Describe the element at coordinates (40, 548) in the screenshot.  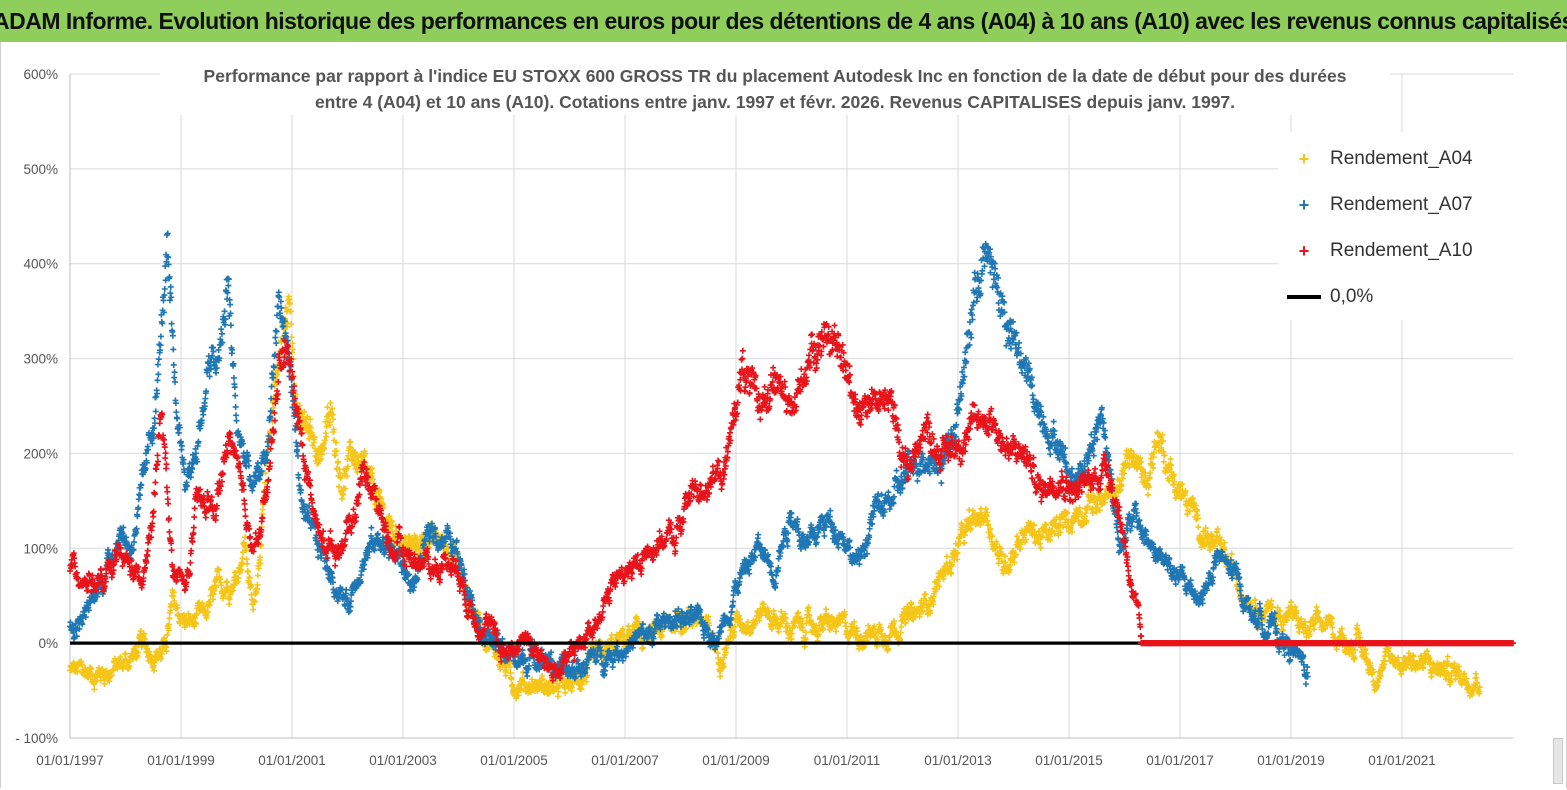
I see `y-tick-label: 100%` at that location.